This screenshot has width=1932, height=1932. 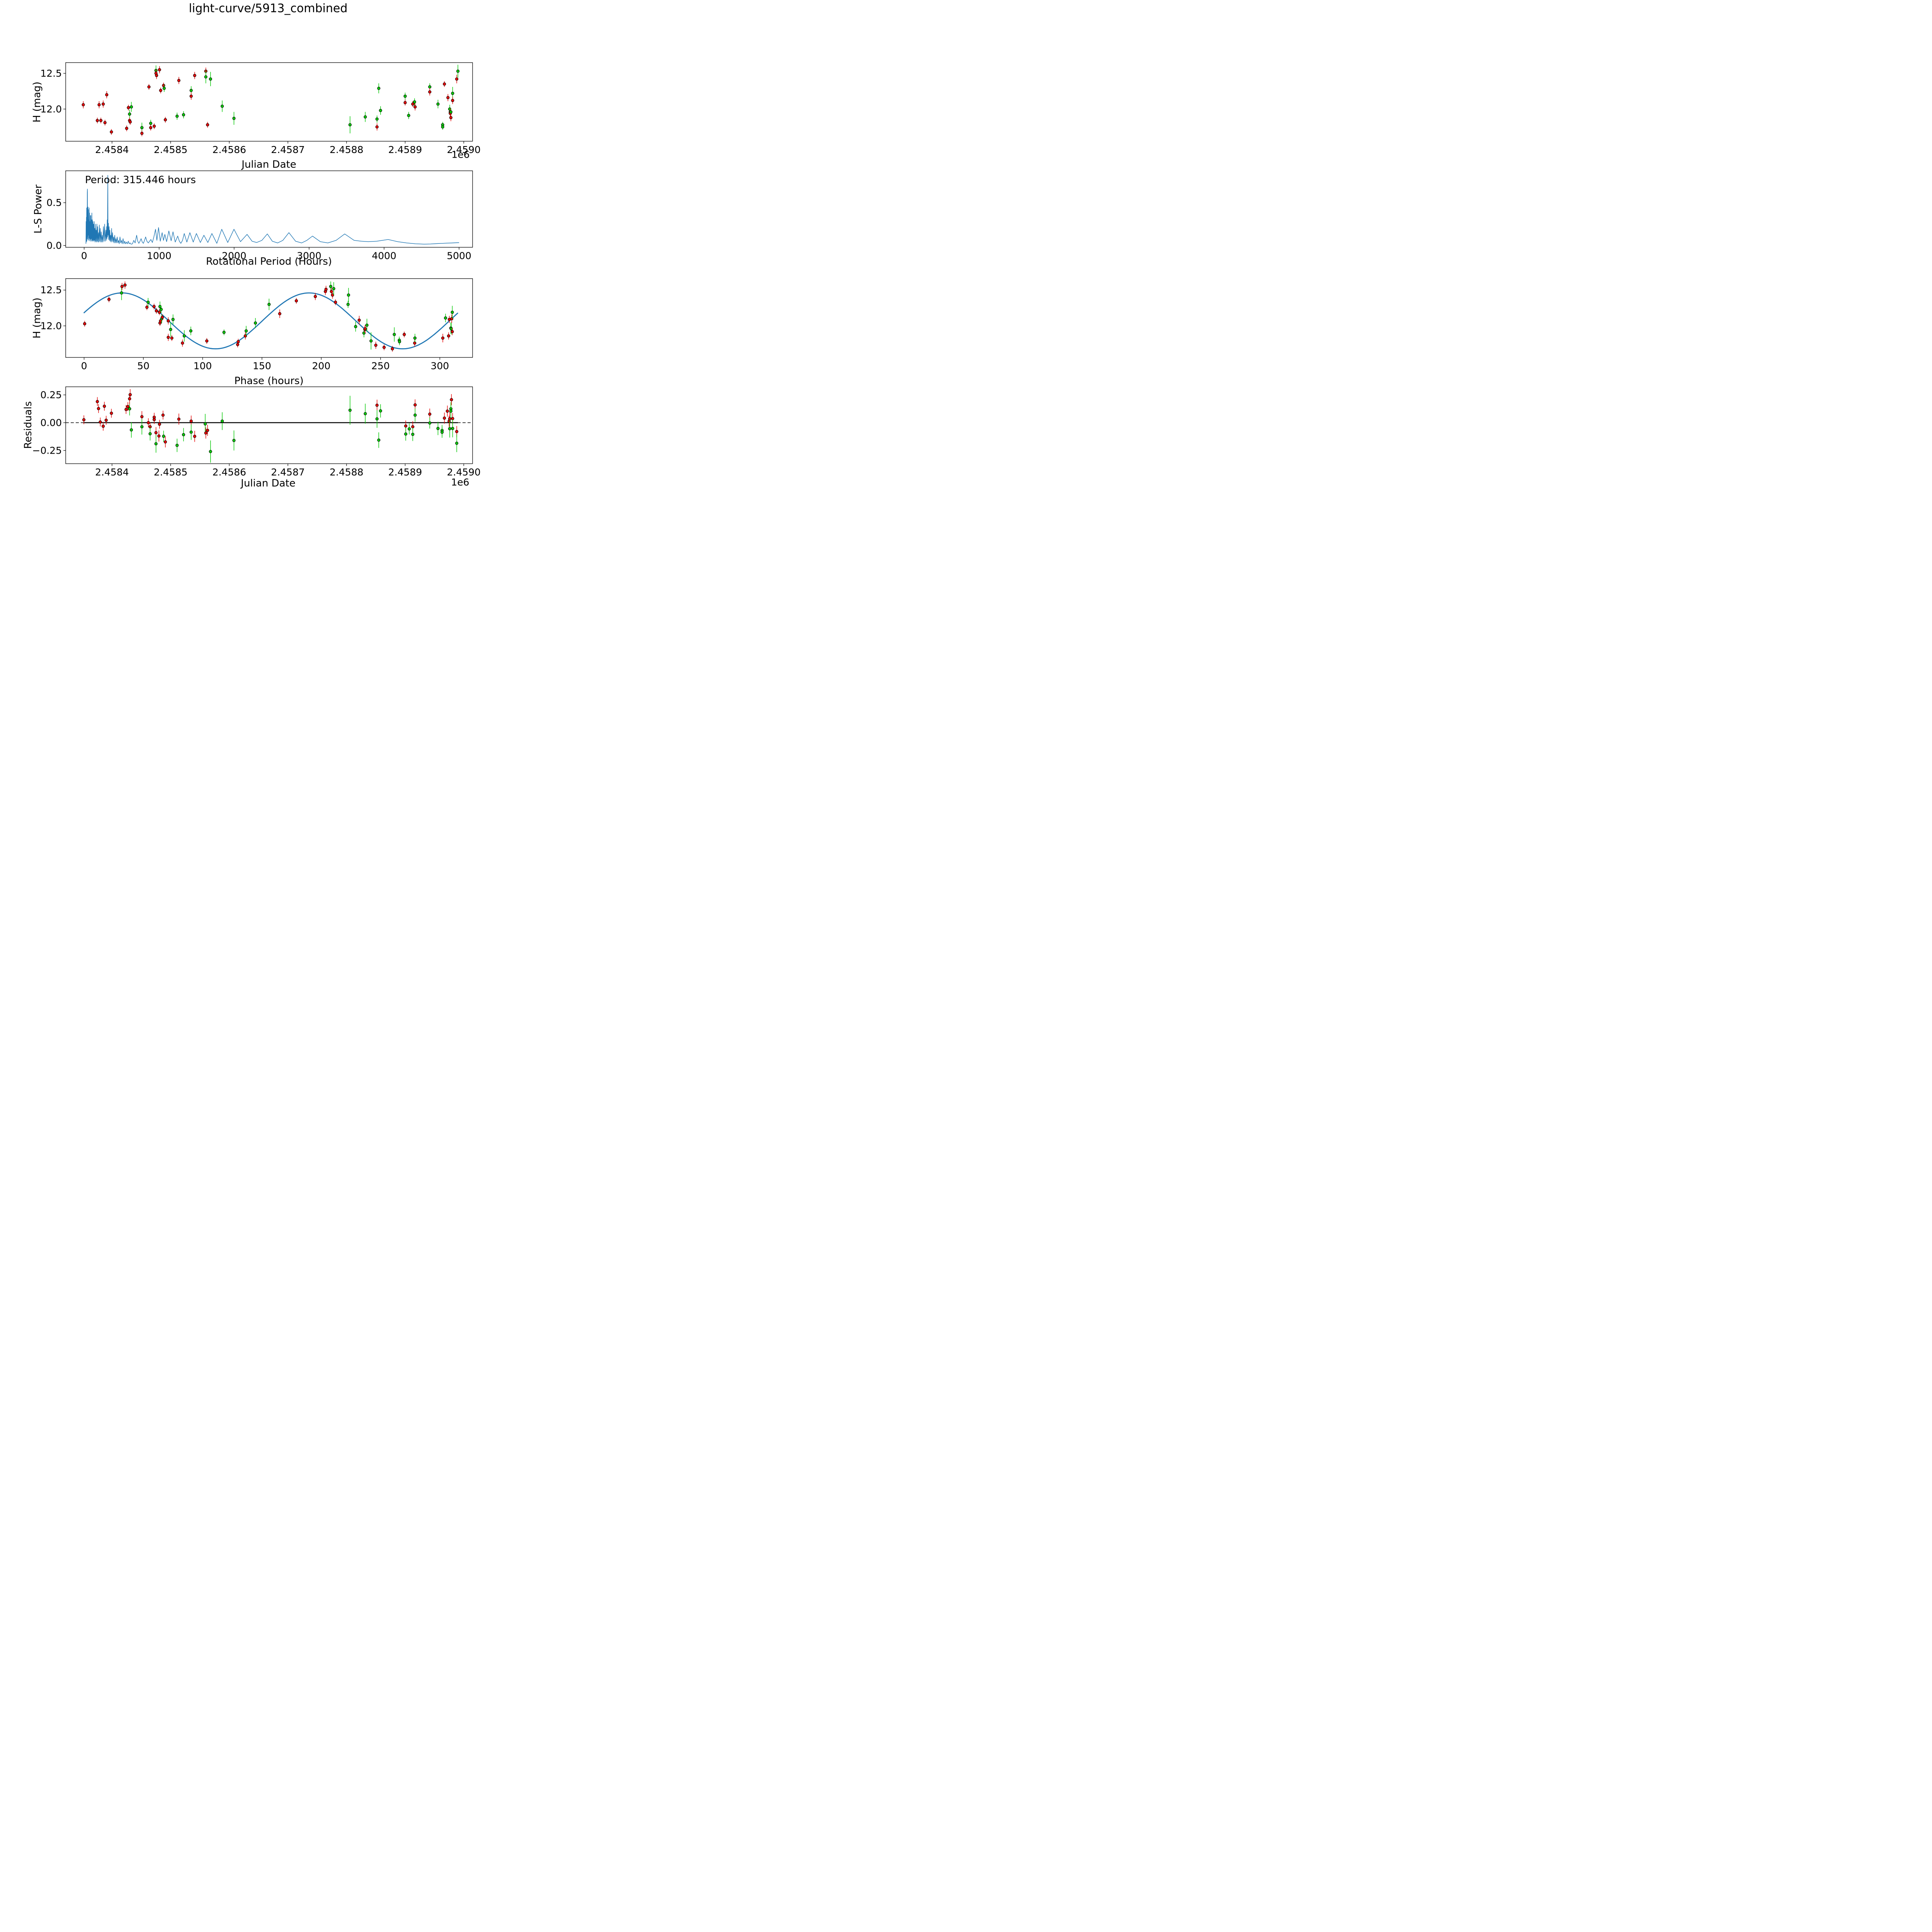 What do you see at coordinates (112, 150) in the screenshot?
I see `x-tick-label: 2.4584` at bounding box center [112, 150].